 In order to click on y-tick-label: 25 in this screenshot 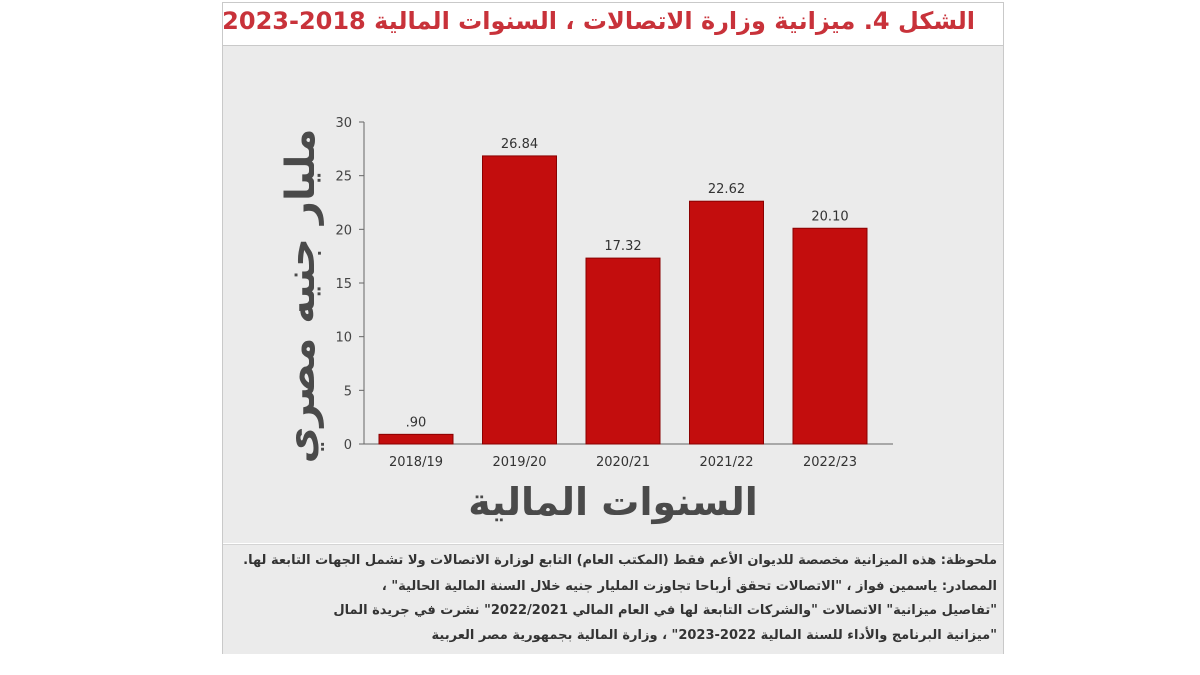, I will do `click(343, 177)`.